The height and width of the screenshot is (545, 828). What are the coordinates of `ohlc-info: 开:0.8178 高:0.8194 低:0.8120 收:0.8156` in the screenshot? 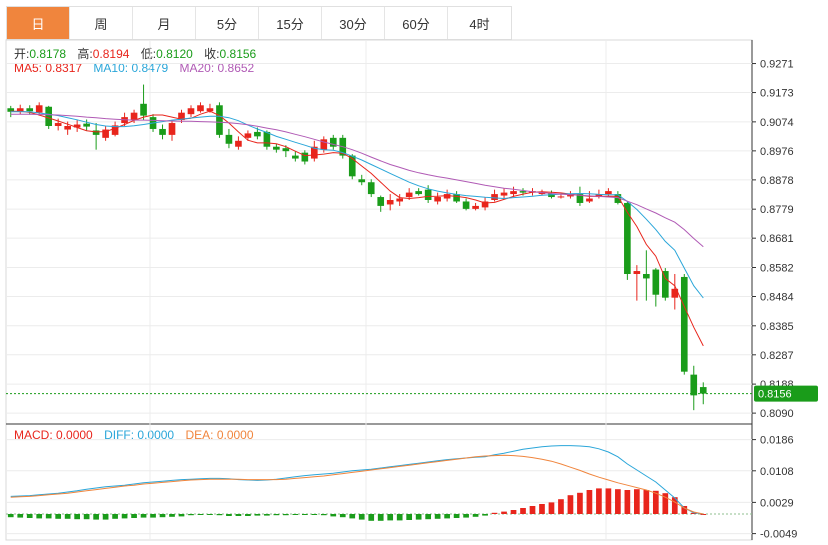 It's located at (139, 53).